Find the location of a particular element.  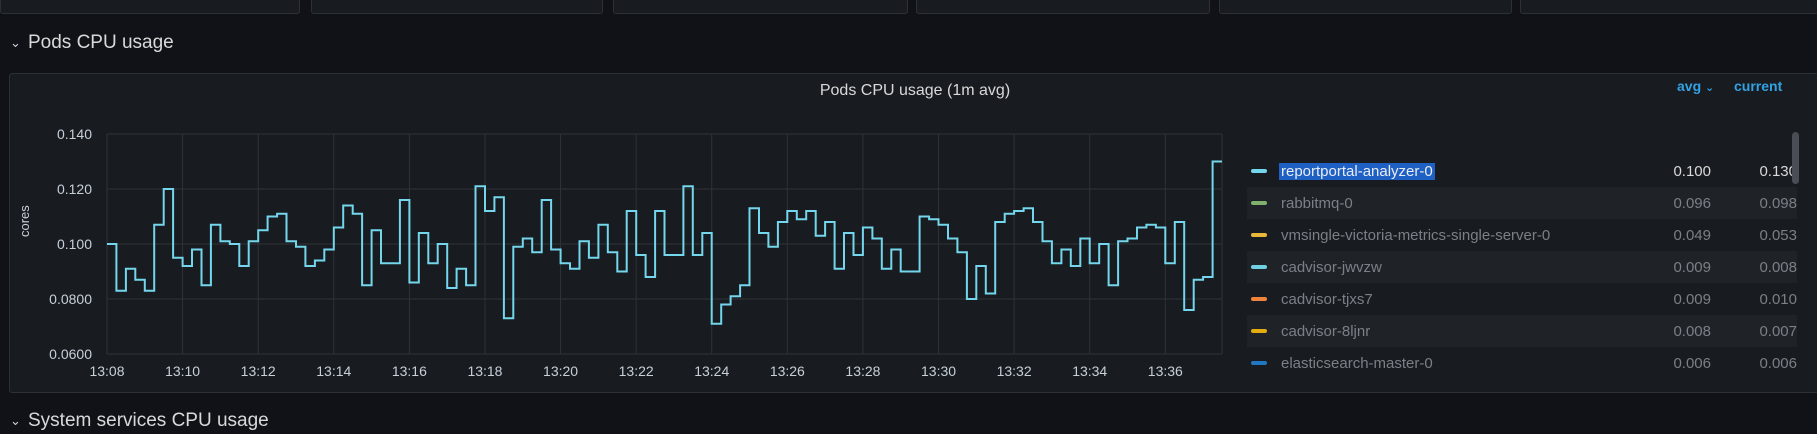

legend-item: reportportal-analyzer-0 0.100 0.130 is located at coordinates (1522, 171).